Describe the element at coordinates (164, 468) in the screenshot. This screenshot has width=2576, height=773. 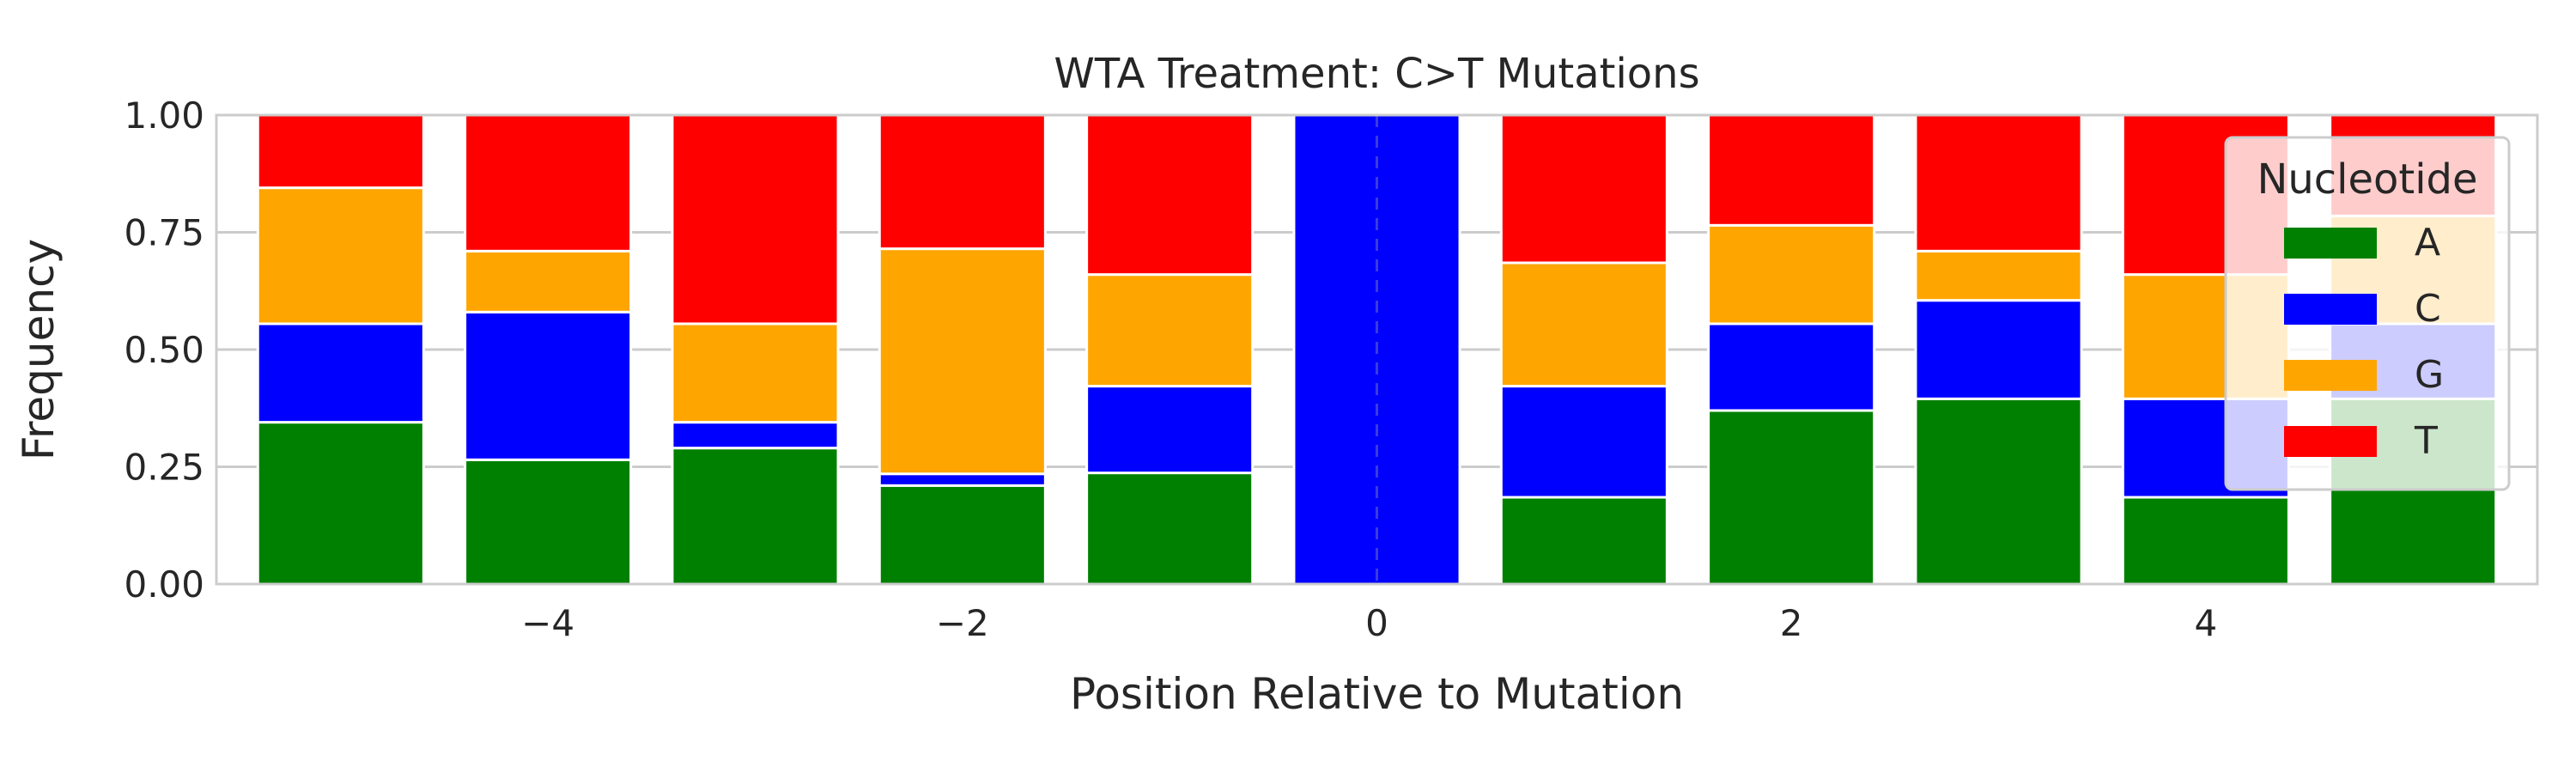
I see `y-tick-label: 0.25` at that location.